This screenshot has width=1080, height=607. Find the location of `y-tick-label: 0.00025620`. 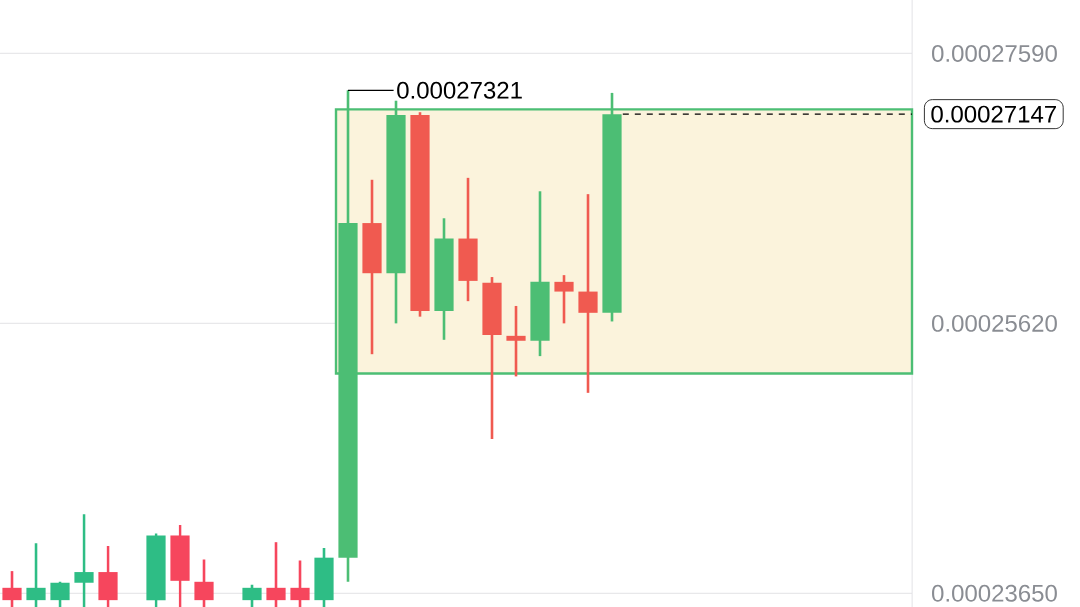

y-tick-label: 0.00025620 is located at coordinates (994, 323).